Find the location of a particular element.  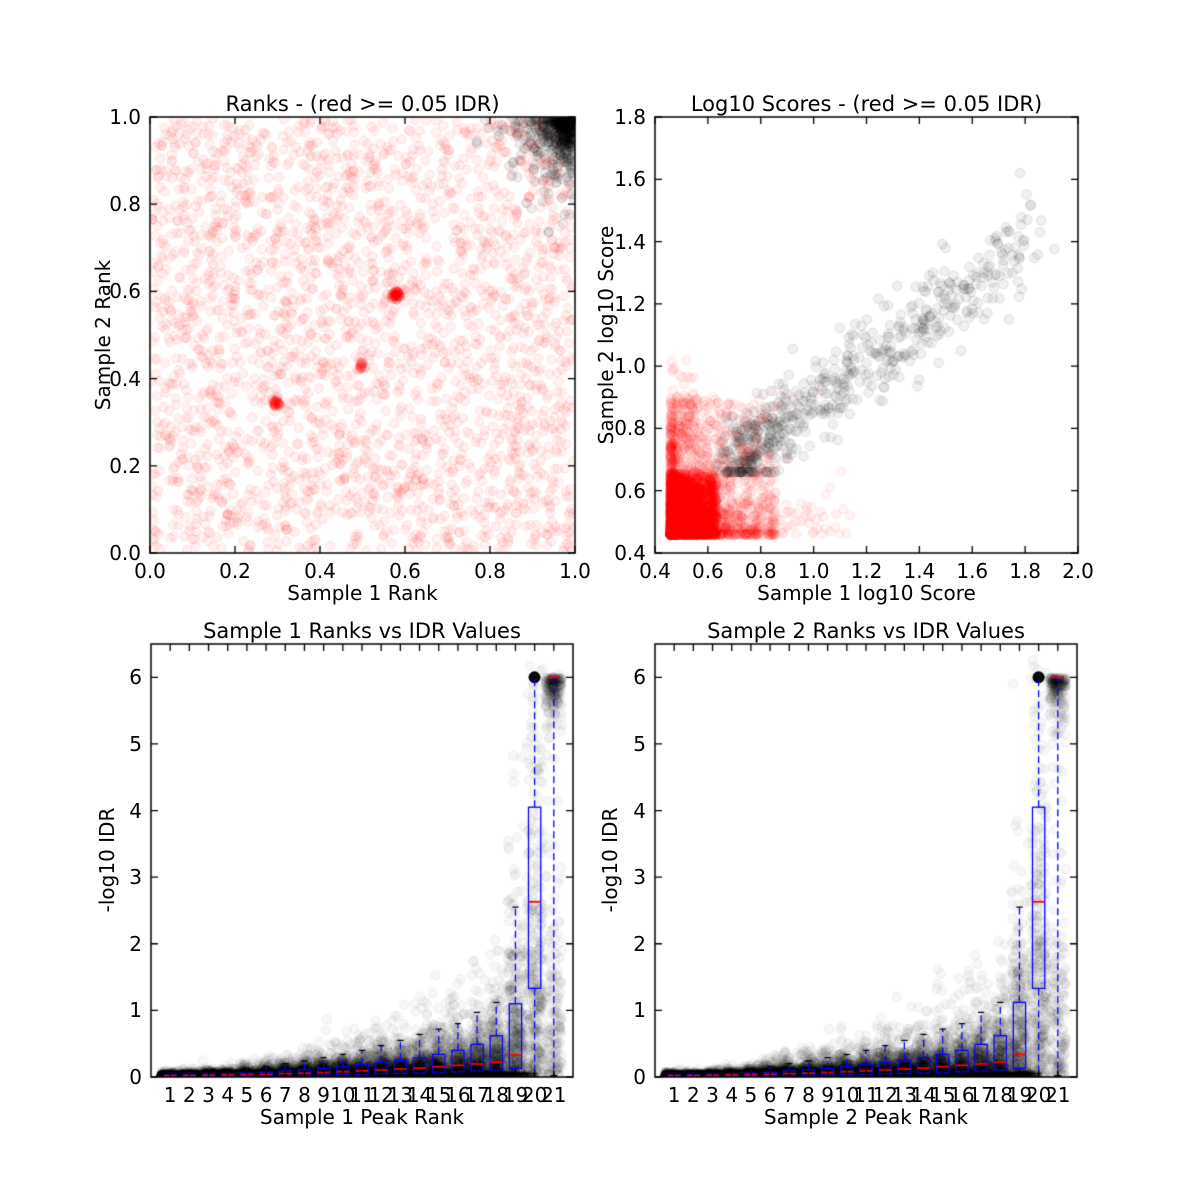

x-tick-label: 1.6 is located at coordinates (972, 571).